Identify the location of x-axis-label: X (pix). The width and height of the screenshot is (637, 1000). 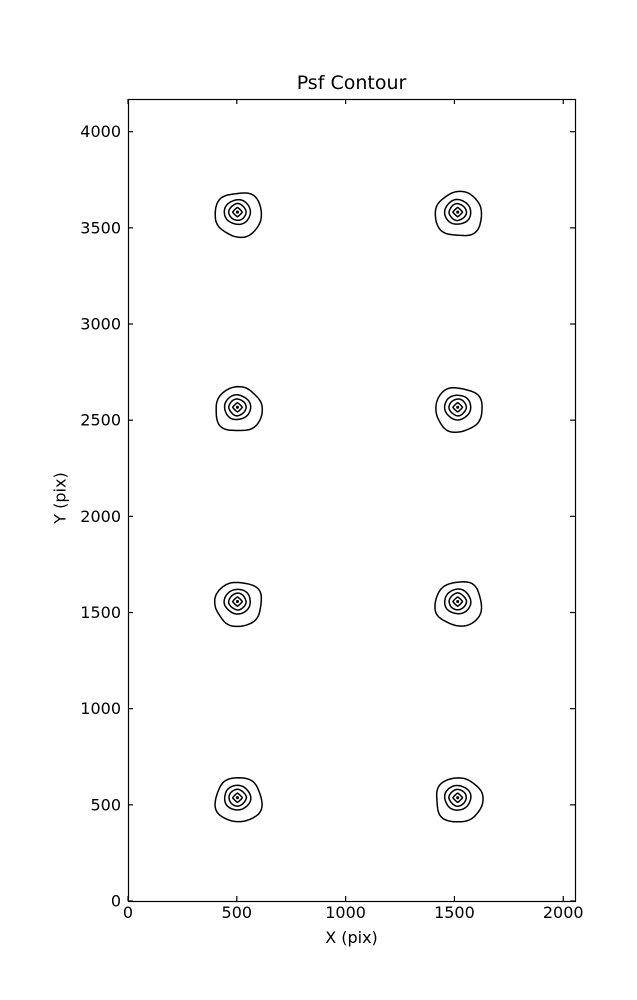
(351, 937).